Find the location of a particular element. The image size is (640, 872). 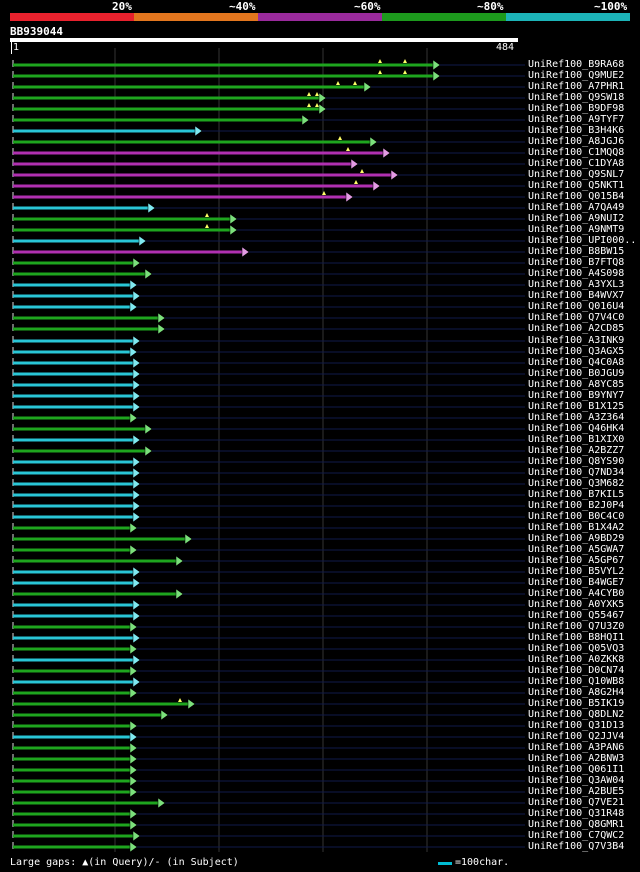

hit-label: UniRef100_A9NUI2 is located at coordinates (576, 218).